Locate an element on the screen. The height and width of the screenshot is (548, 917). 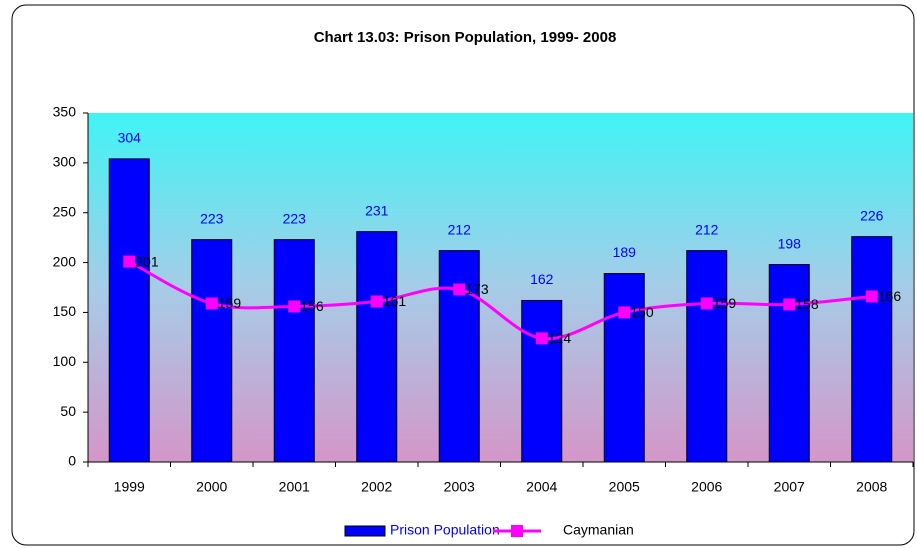
x-tick-label: 1999 is located at coordinates (129, 487).